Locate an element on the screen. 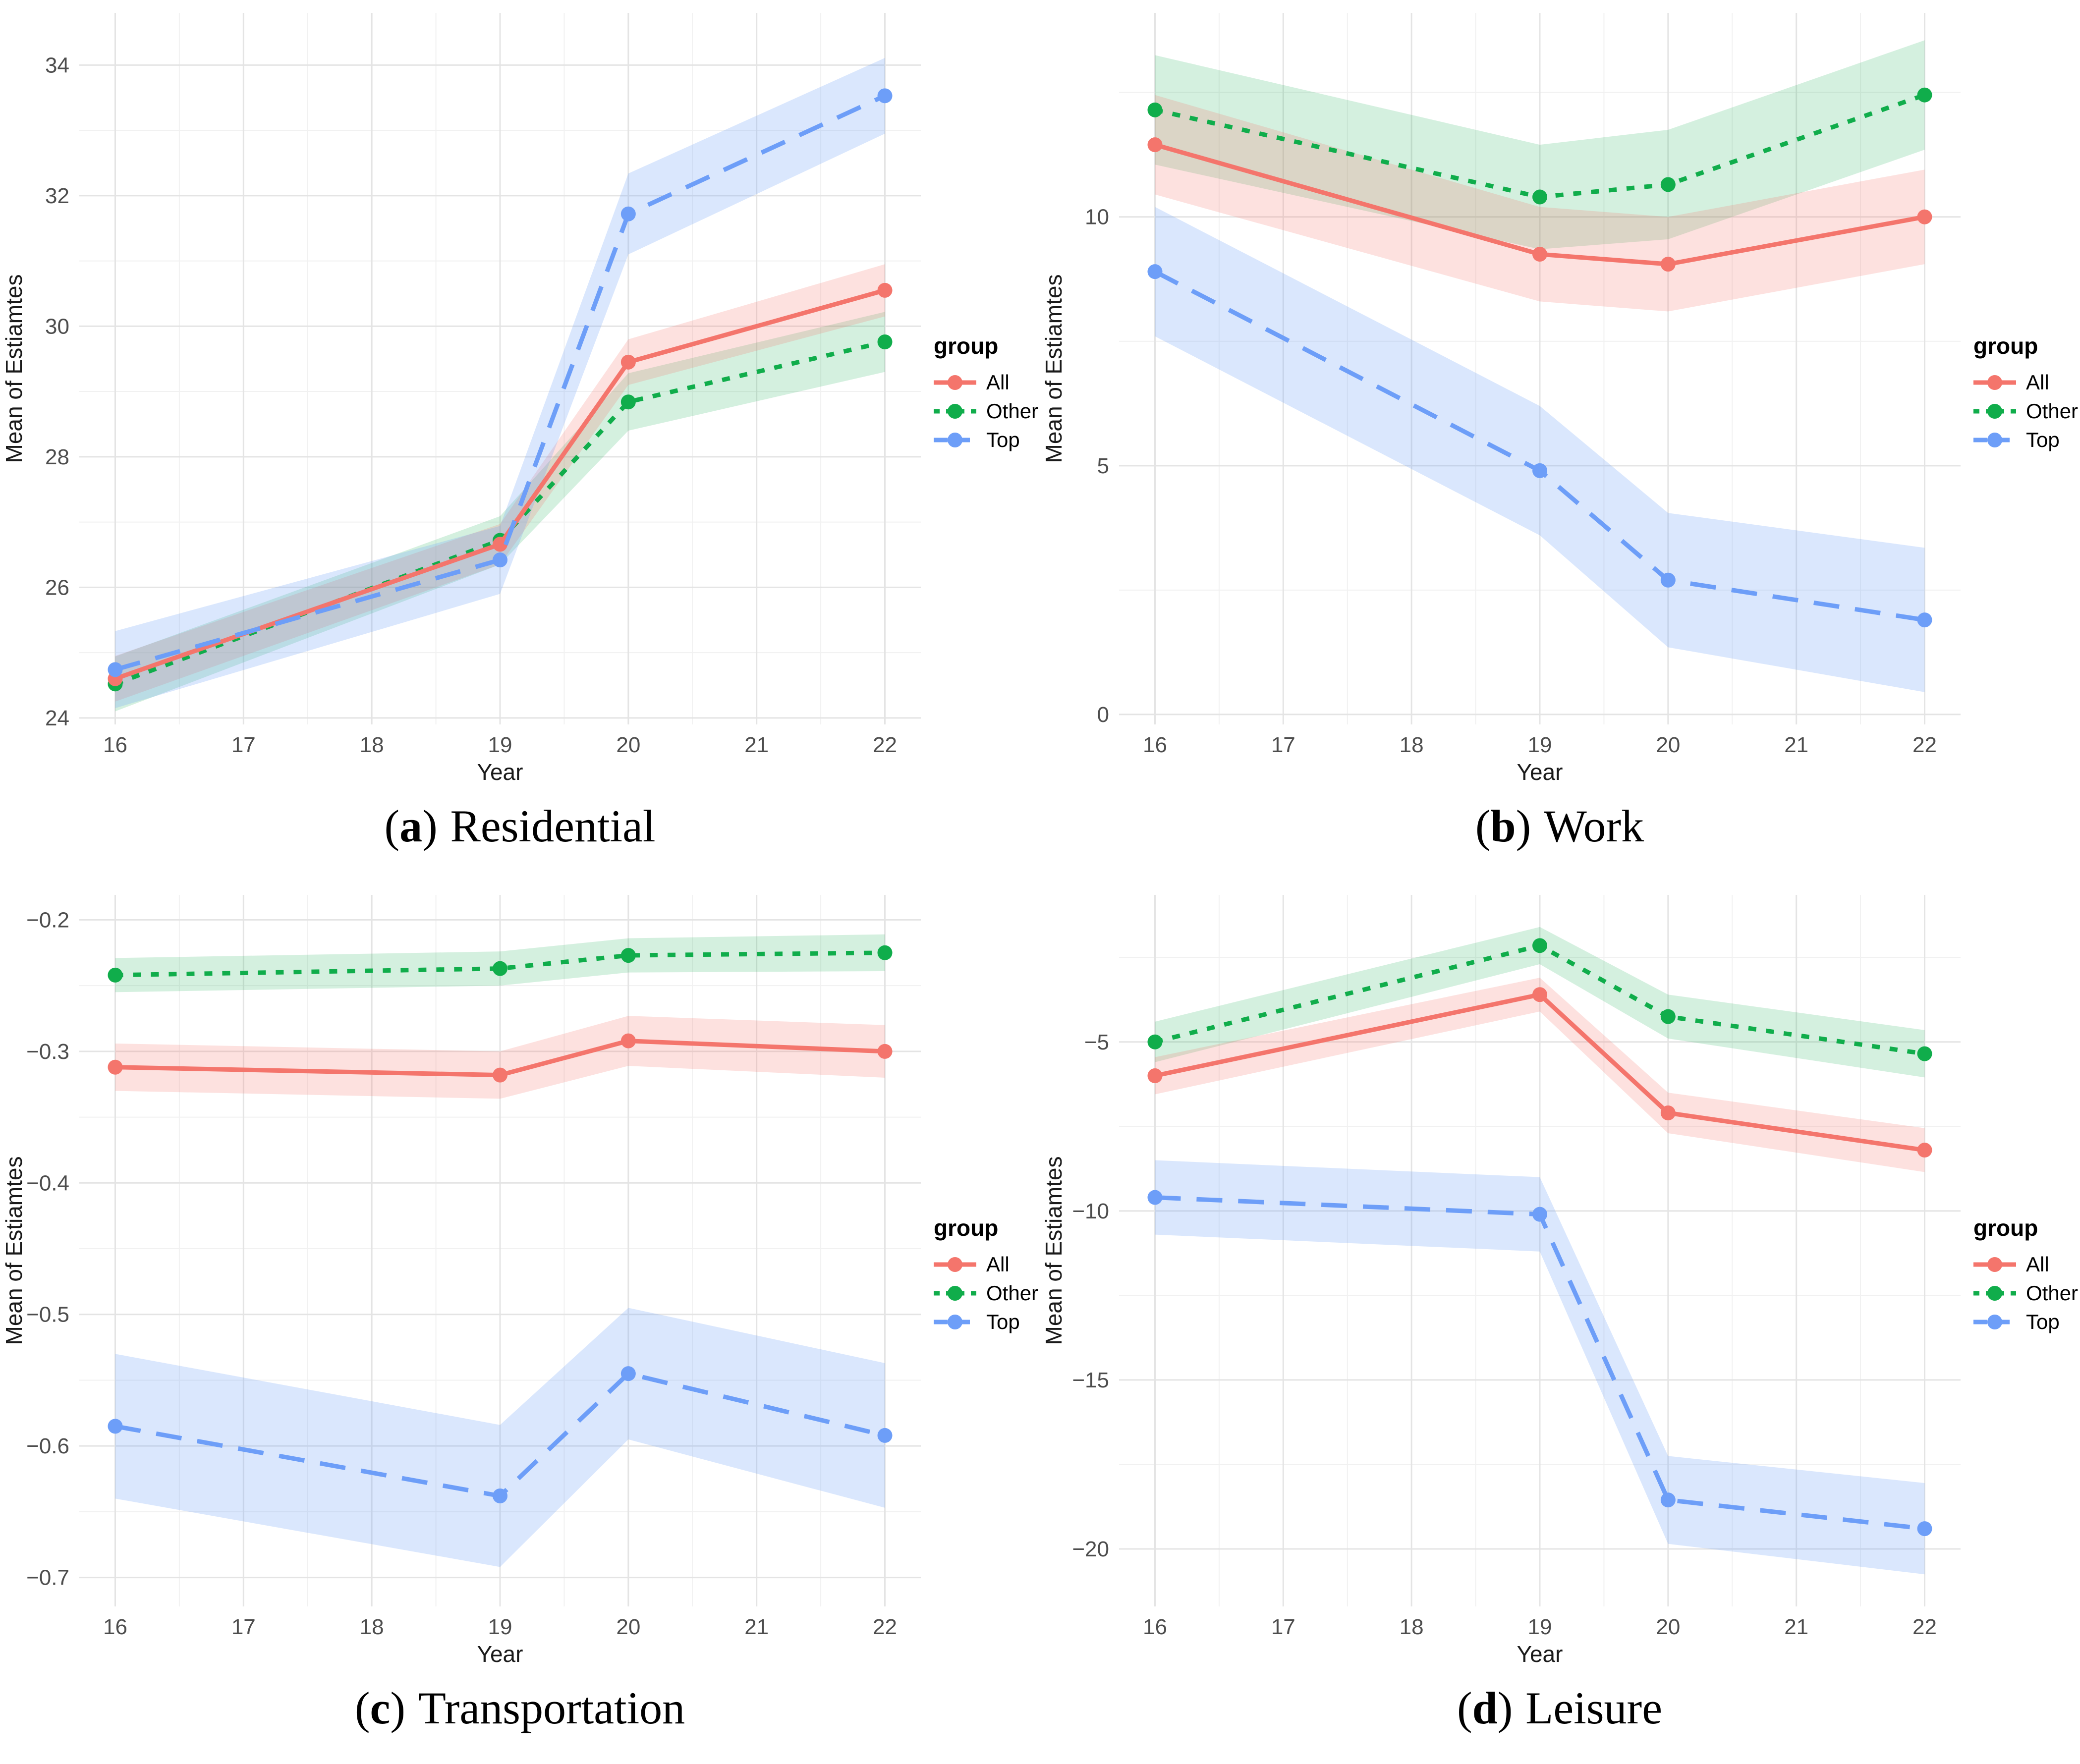 The height and width of the screenshot is (1764, 2080). x-axis-title: Year is located at coordinates (1540, 1654).